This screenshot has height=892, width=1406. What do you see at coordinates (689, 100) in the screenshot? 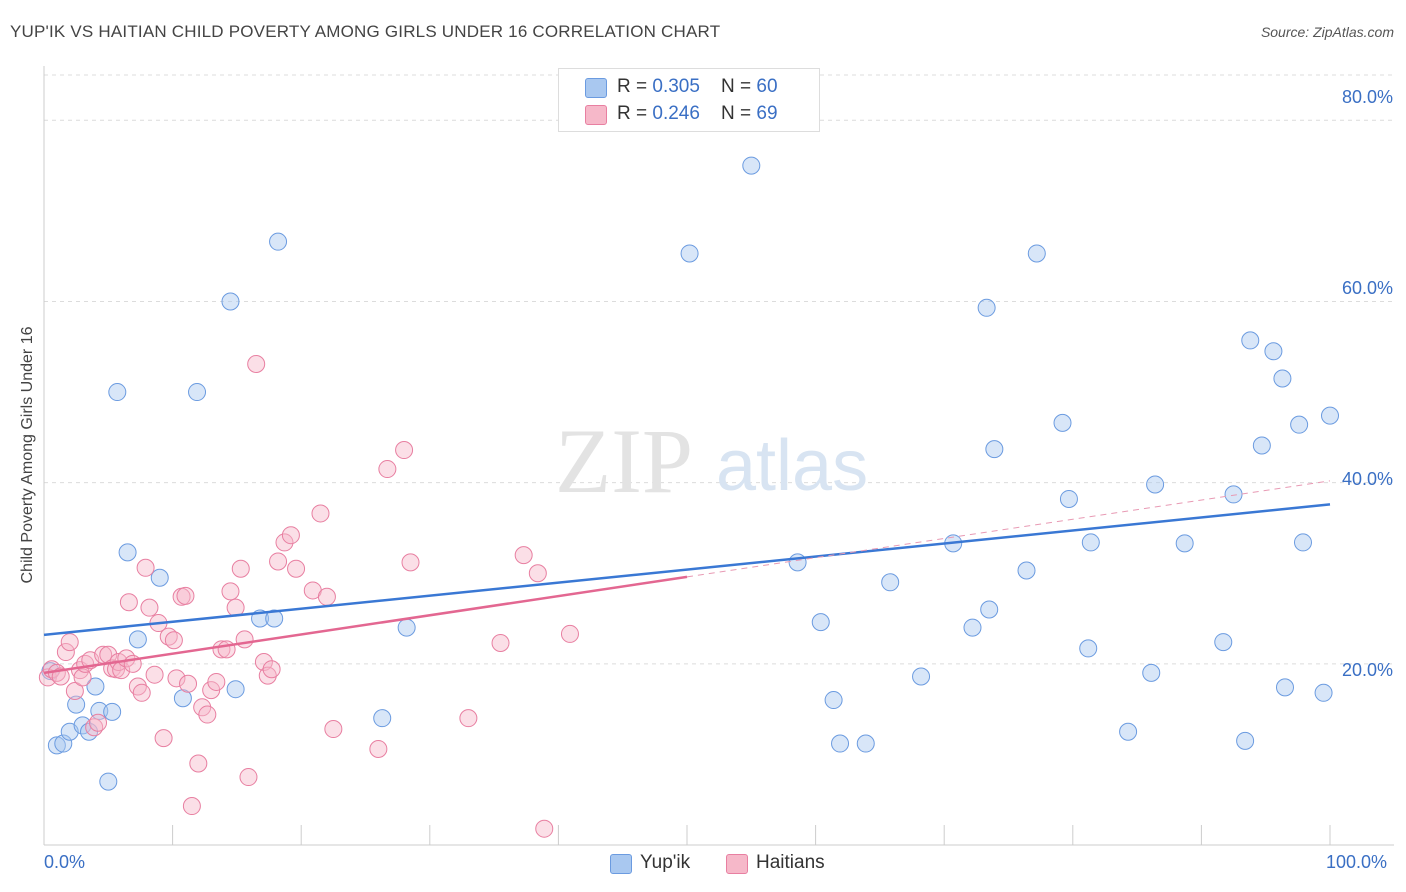
I see `legend: R = 0.305 N = 60 R = 0.246 N = 69` at bounding box center [689, 100].